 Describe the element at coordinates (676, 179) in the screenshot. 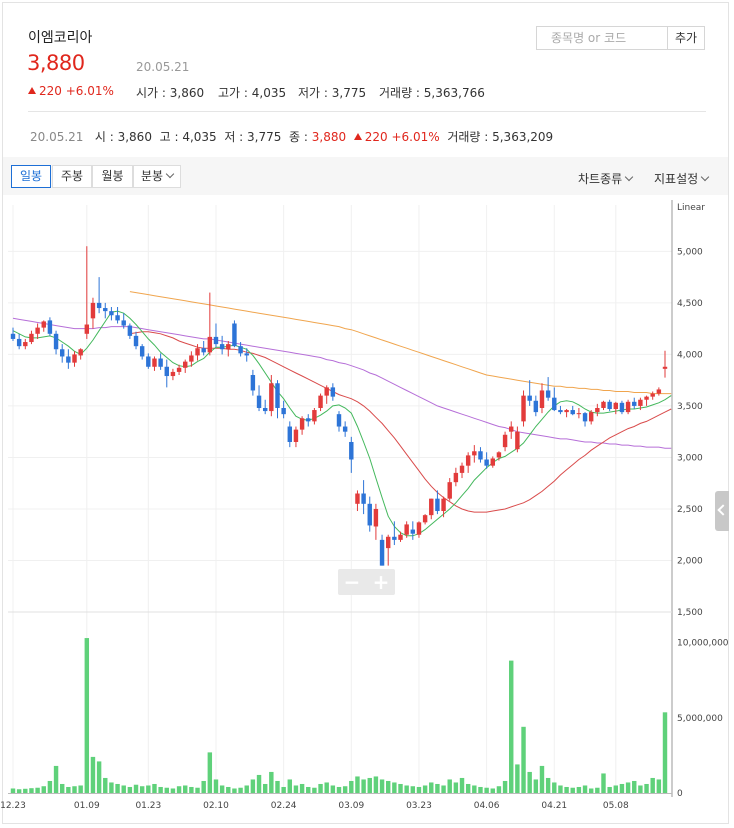

I see `indicator-settings-label: 지표설정` at that location.